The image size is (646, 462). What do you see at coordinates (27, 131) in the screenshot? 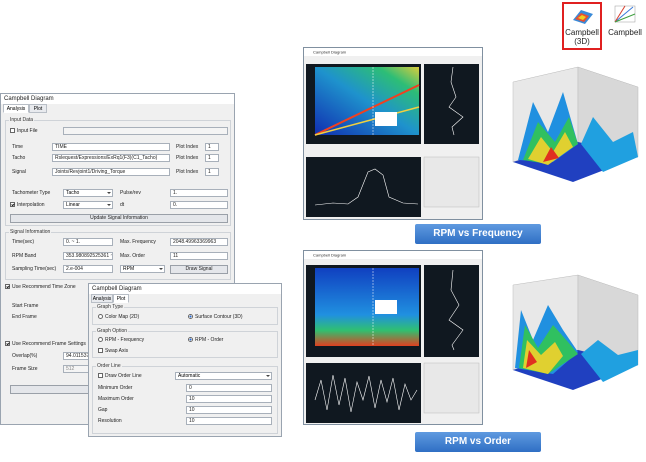
I see `option-label: Input File` at bounding box center [27, 131].